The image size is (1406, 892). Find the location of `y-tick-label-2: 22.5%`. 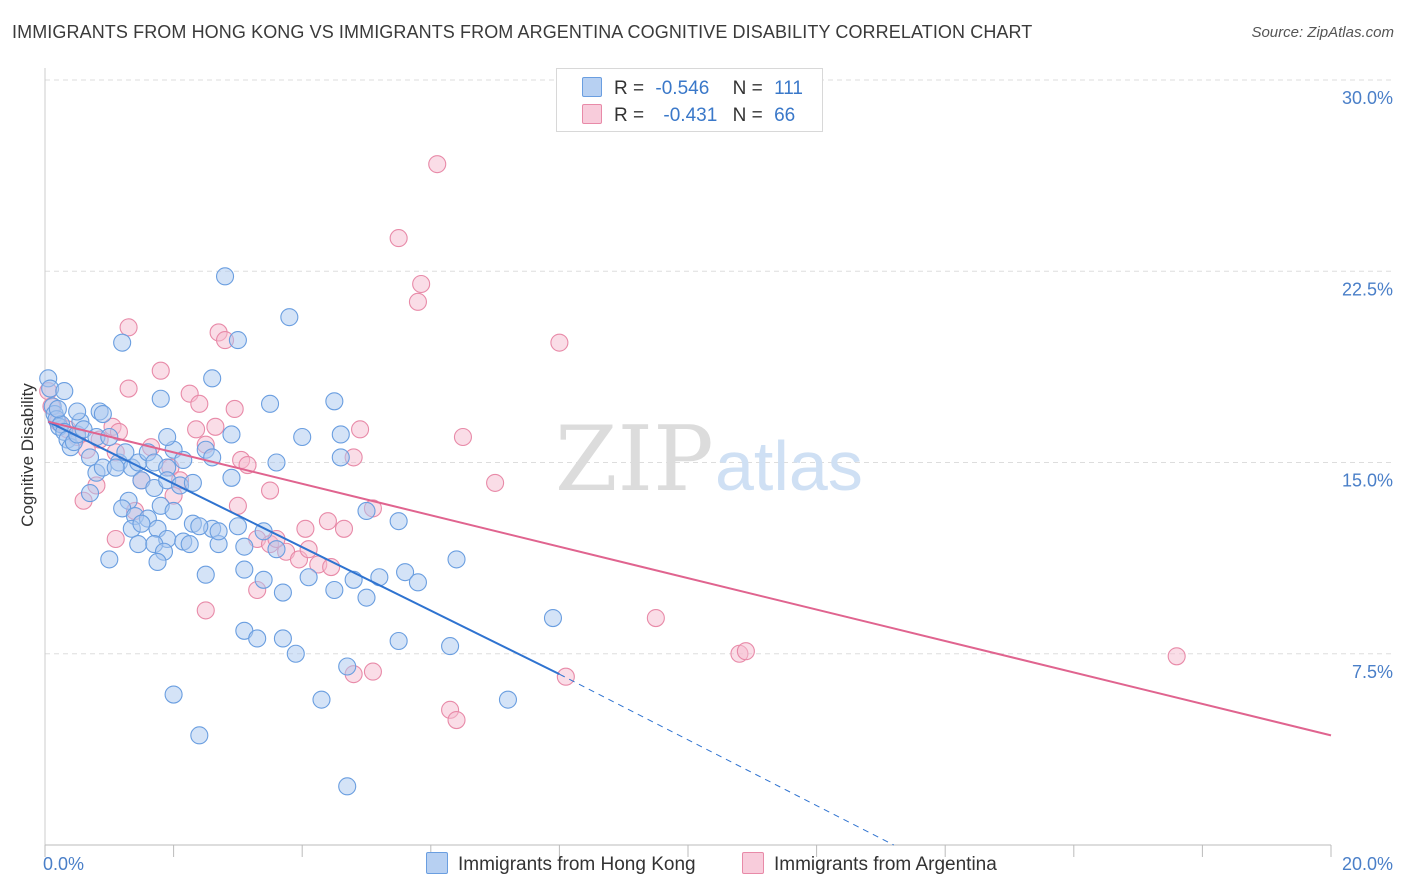

y-tick-label-2: 22.5% is located at coordinates (1367, 289).